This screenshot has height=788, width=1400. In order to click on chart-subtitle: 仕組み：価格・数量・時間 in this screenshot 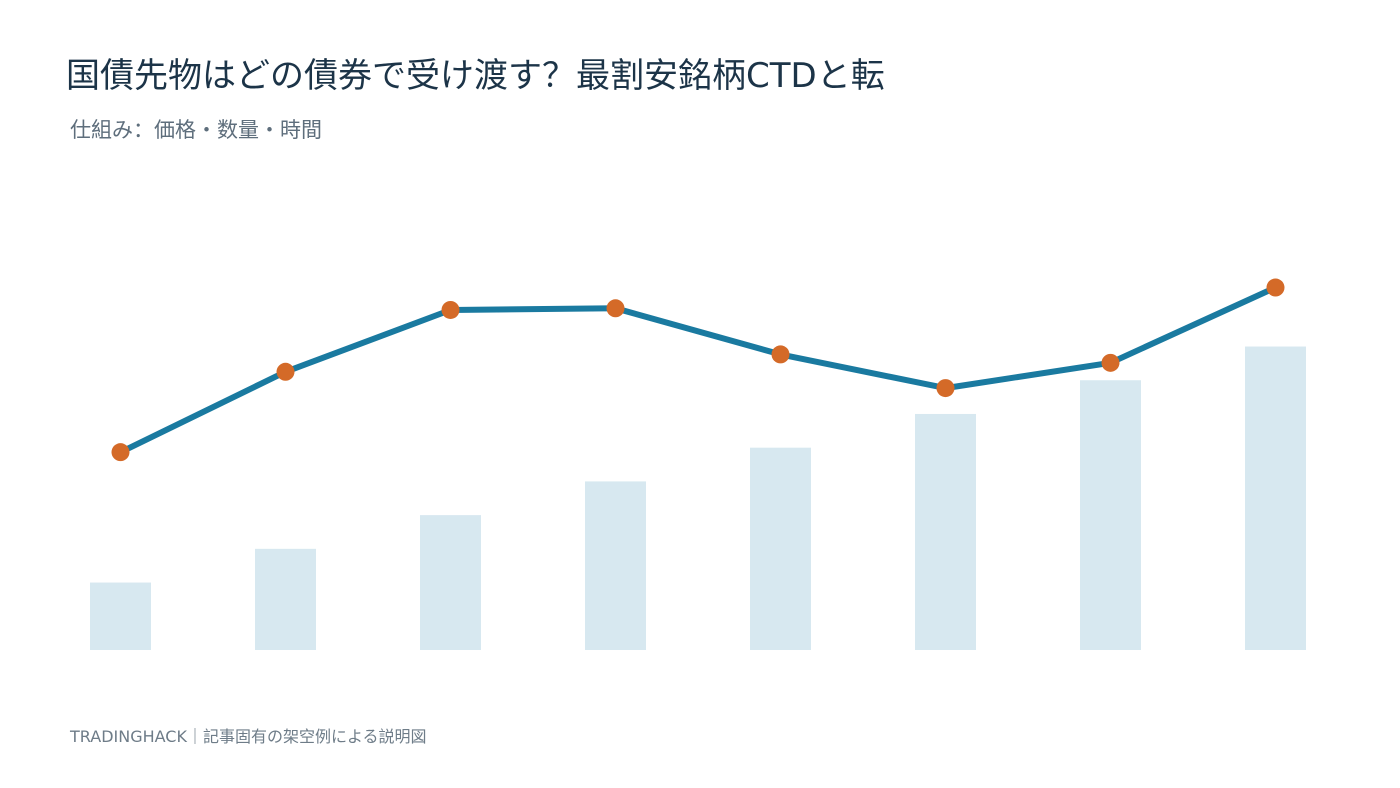, I will do `click(196, 130)`.